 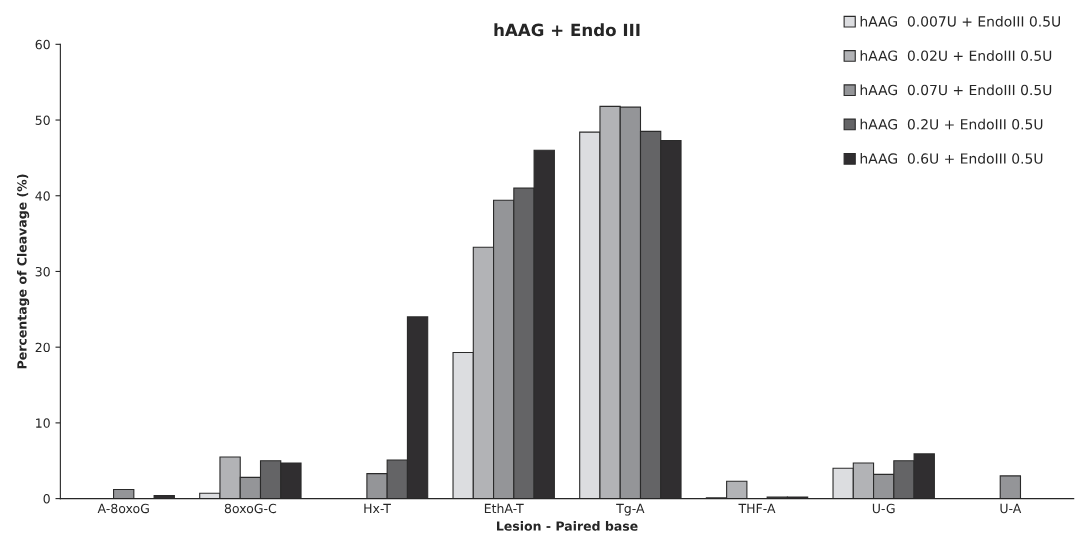 I want to click on x-tick-label: U-A, so click(x=1011, y=508).